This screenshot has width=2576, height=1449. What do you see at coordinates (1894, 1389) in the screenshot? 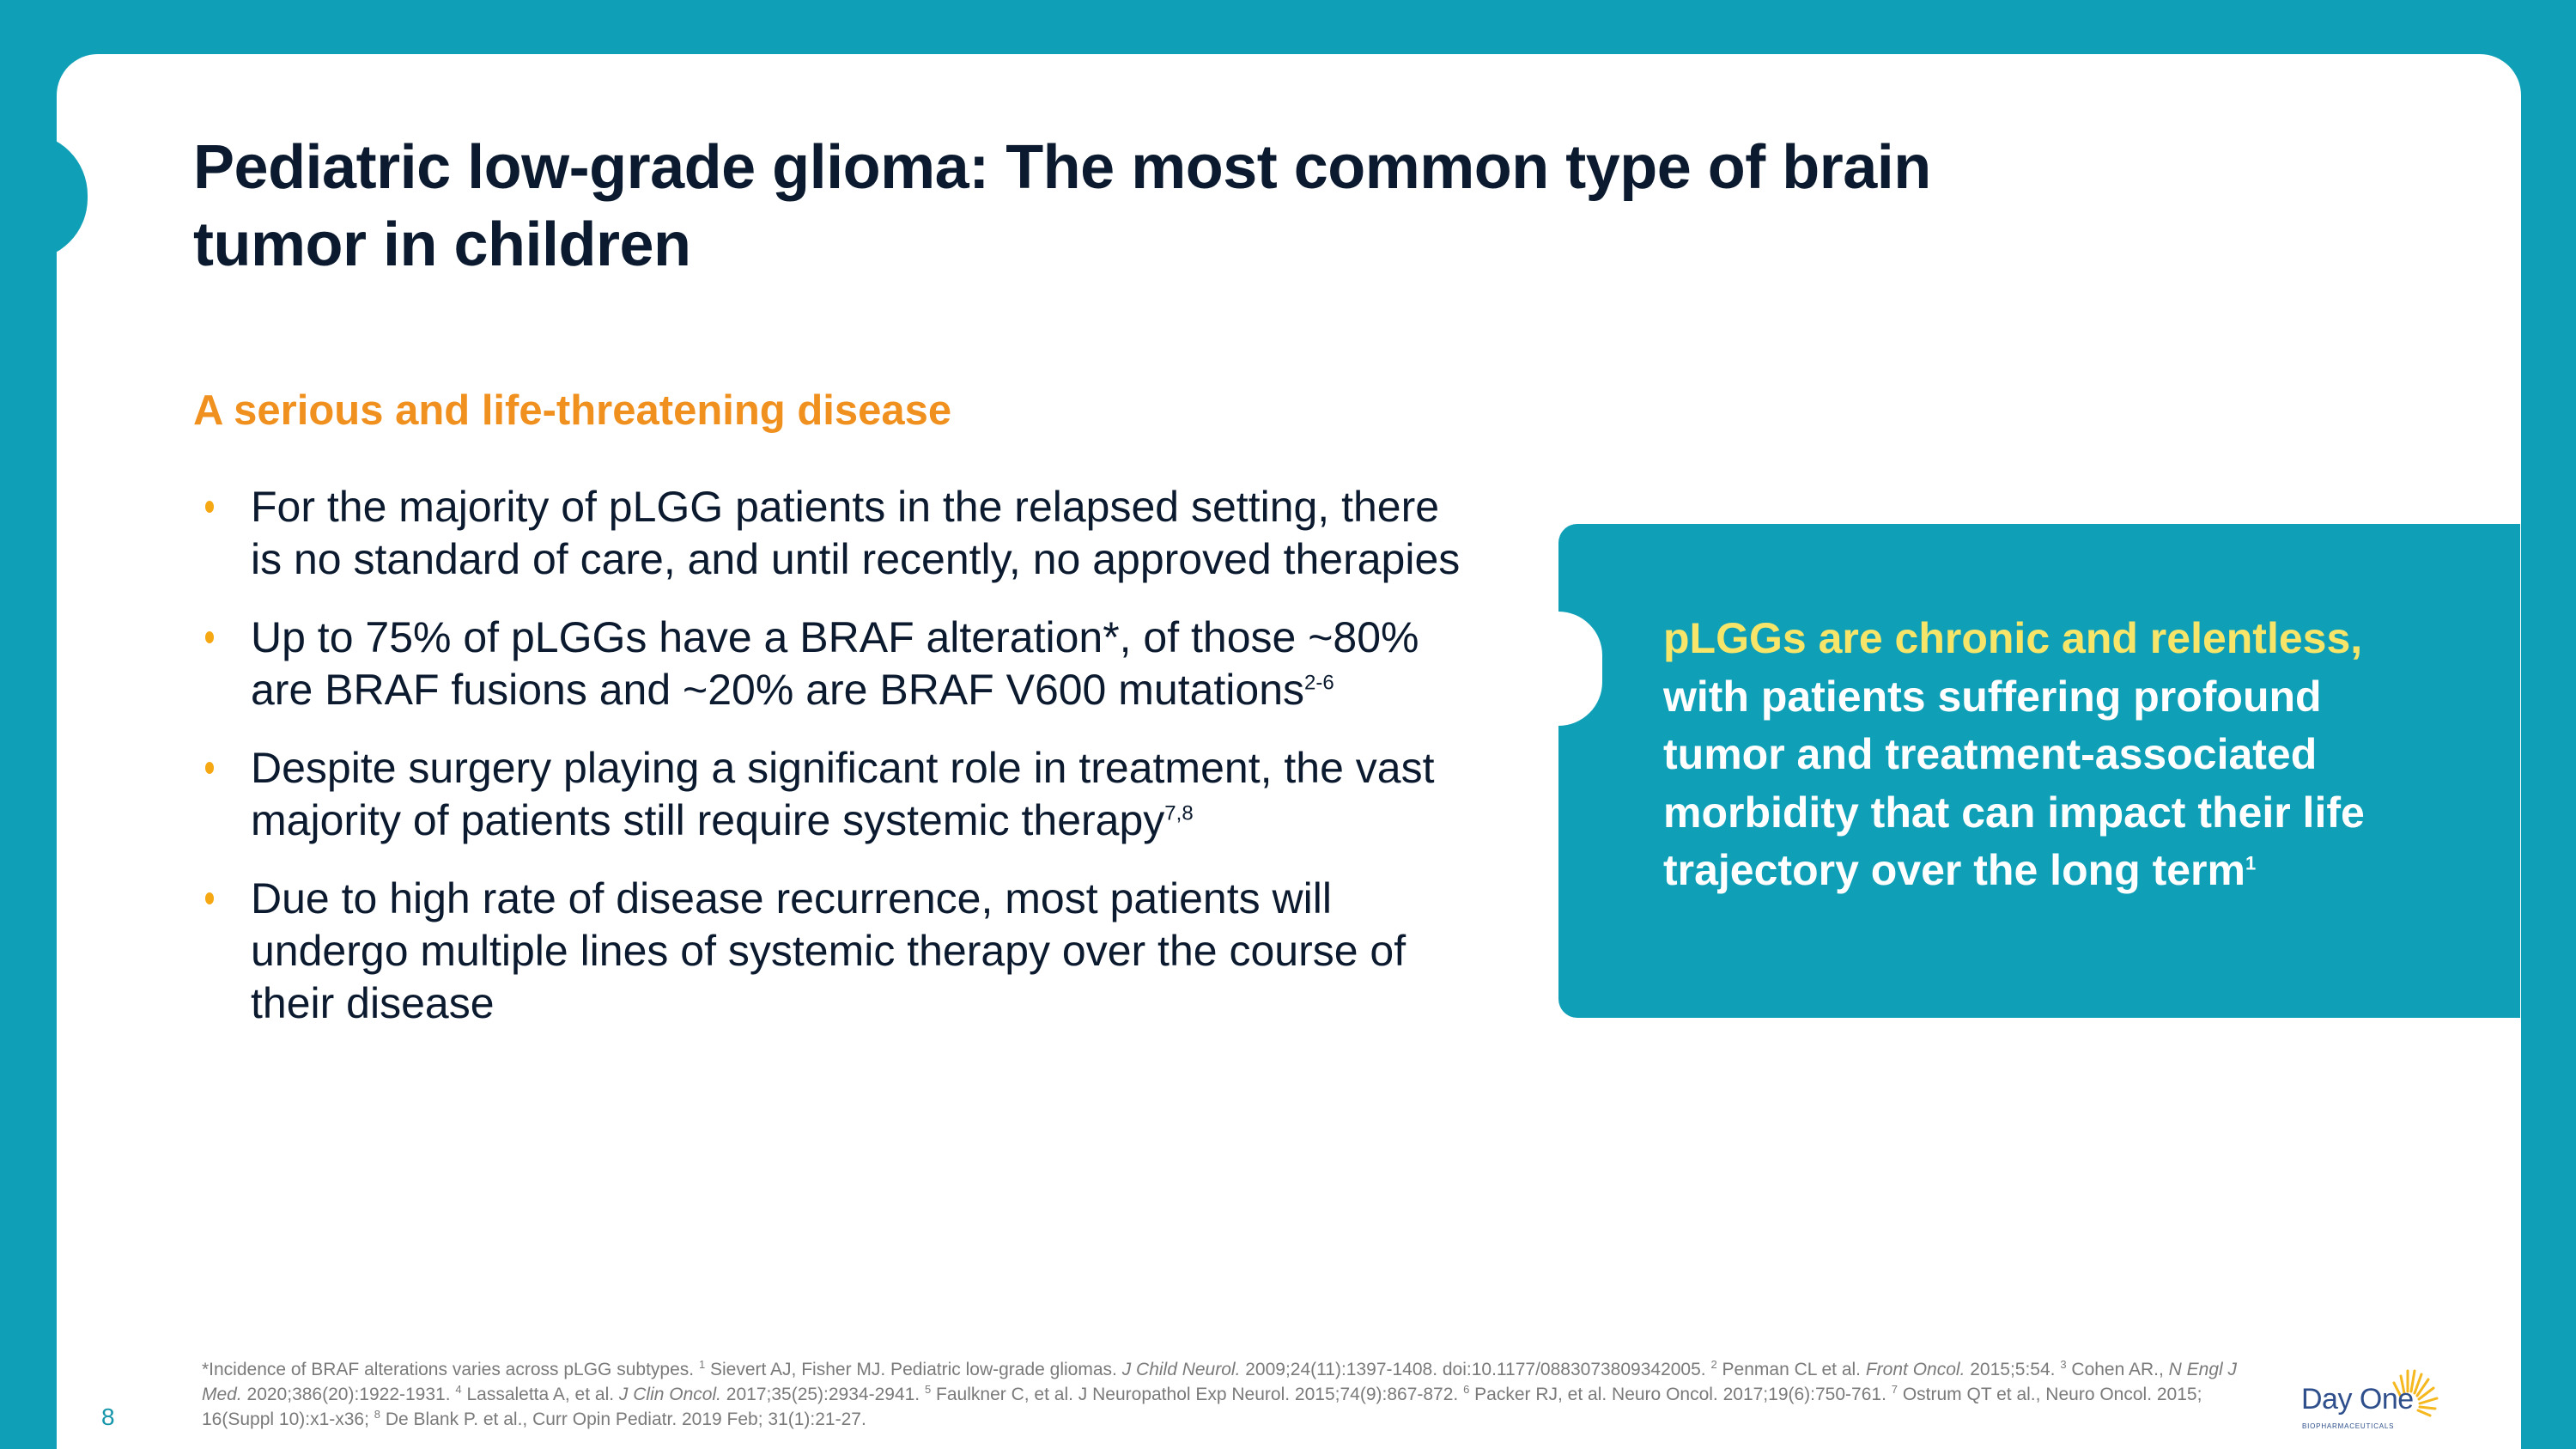
I see `footnote-ref: 7` at bounding box center [1894, 1389].